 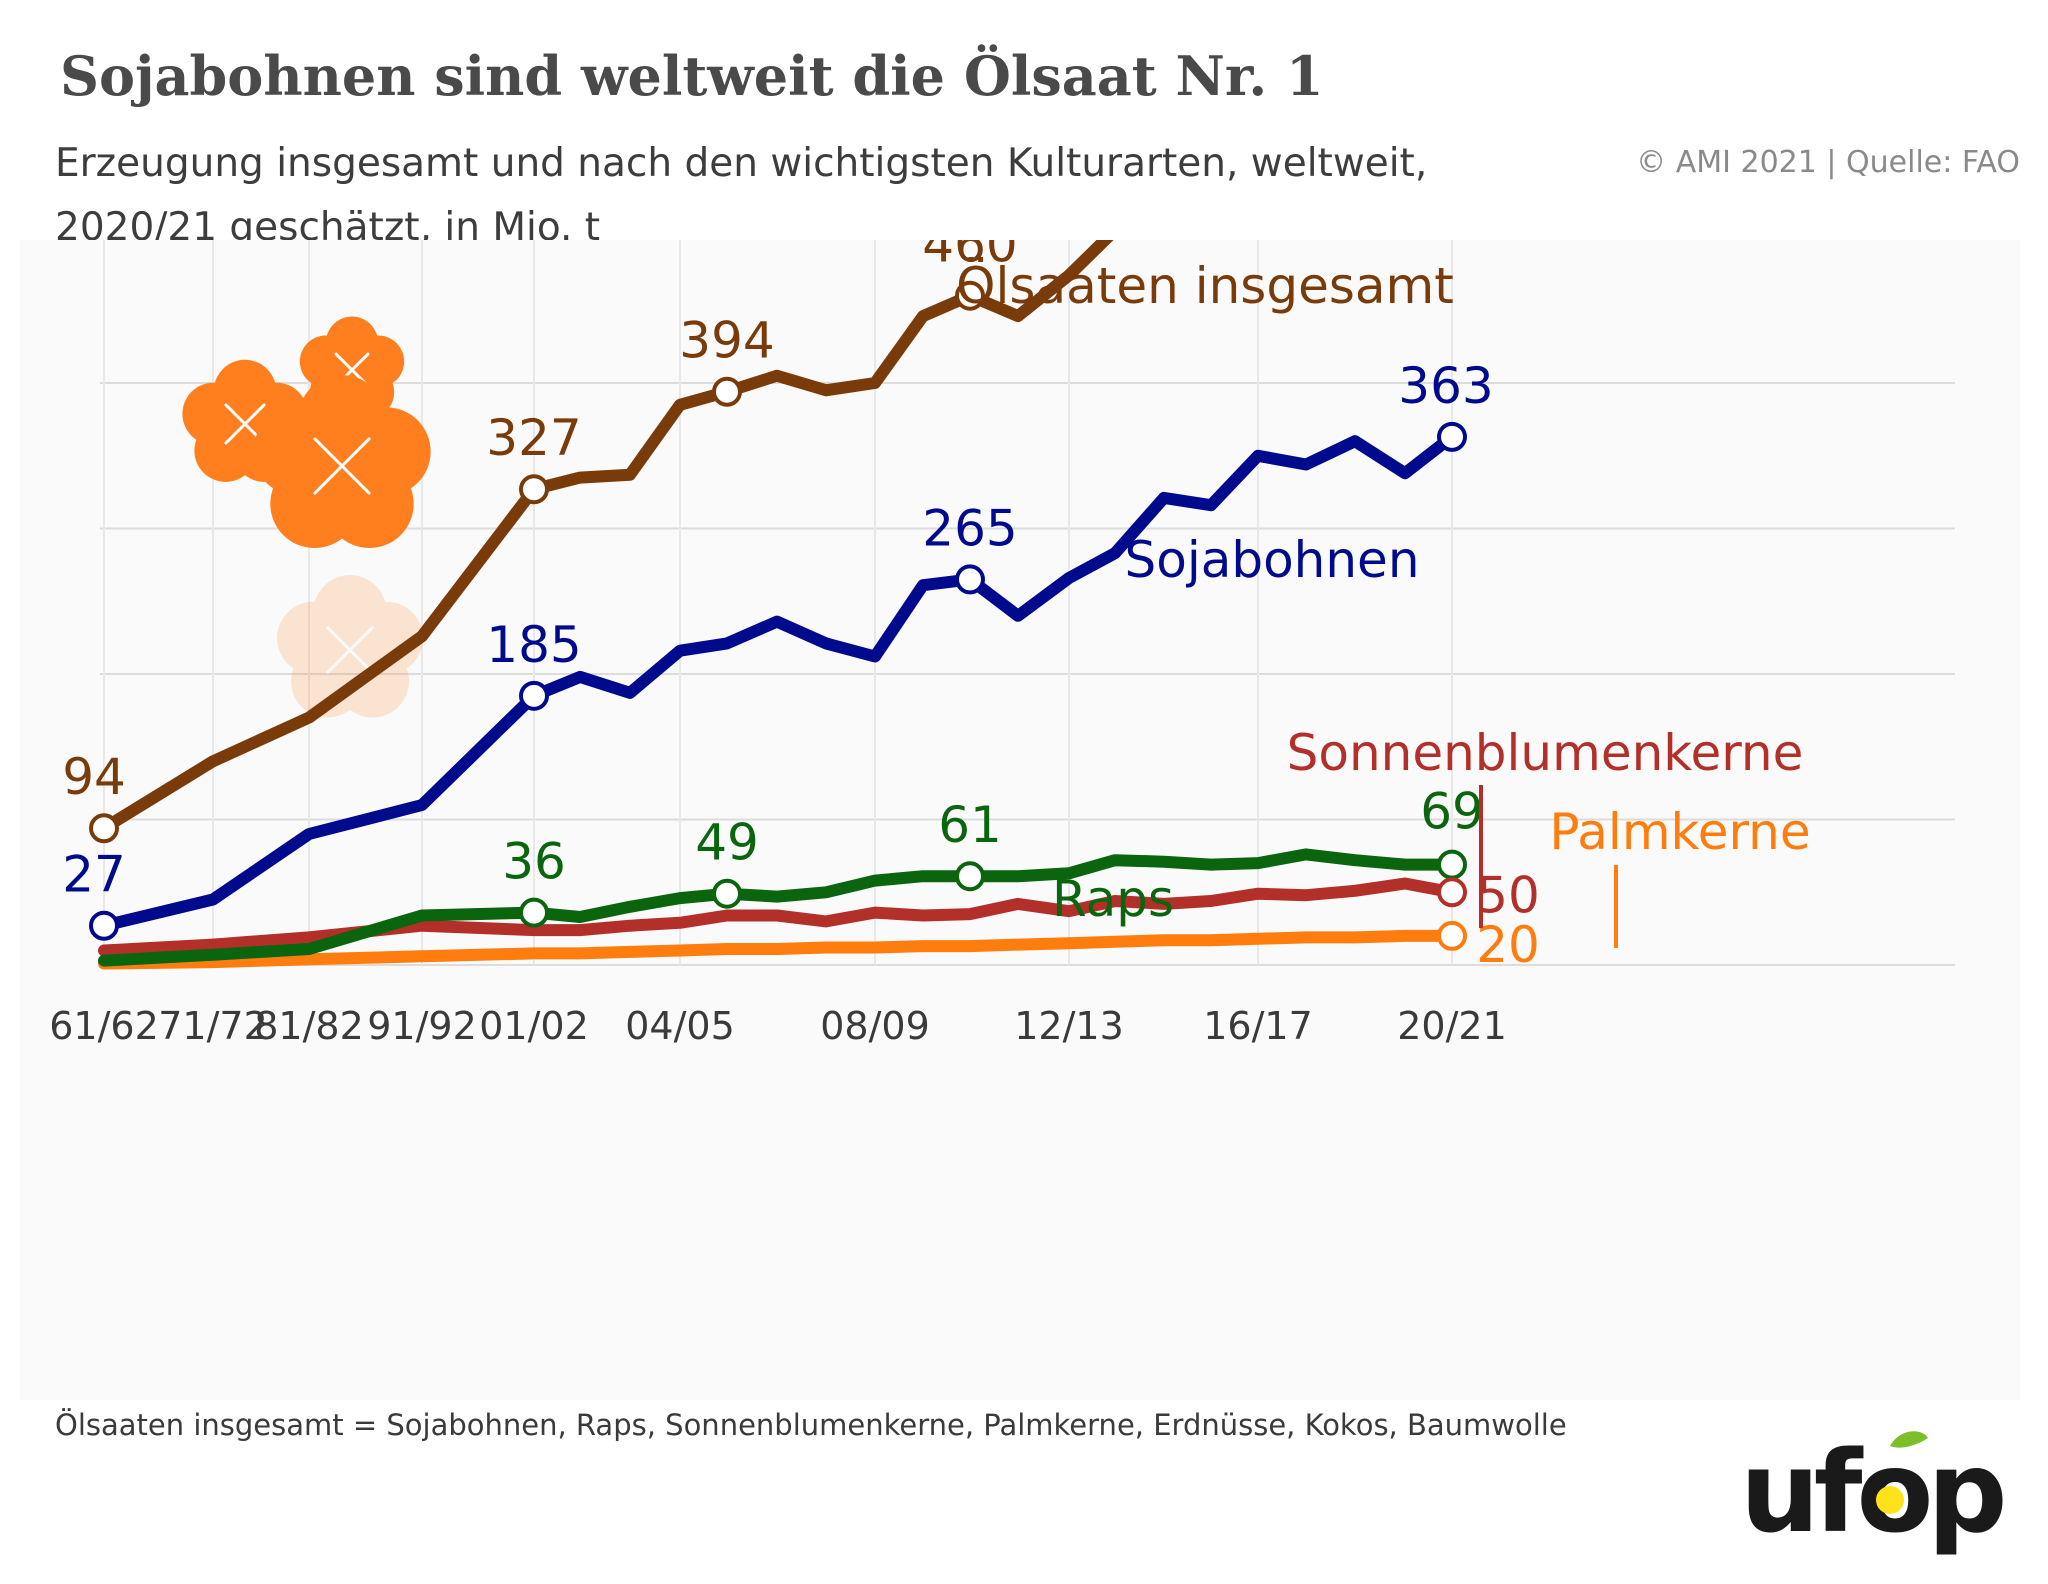 What do you see at coordinates (1205, 286) in the screenshot?
I see `series-name-label: Ölsaaten insgesamt` at bounding box center [1205, 286].